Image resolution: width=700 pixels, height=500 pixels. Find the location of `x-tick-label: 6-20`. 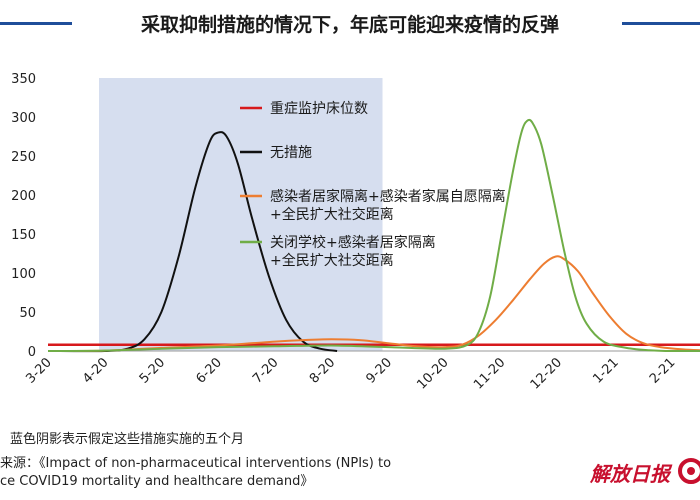

x-tick-label: 6-20 is located at coordinates (208, 370).